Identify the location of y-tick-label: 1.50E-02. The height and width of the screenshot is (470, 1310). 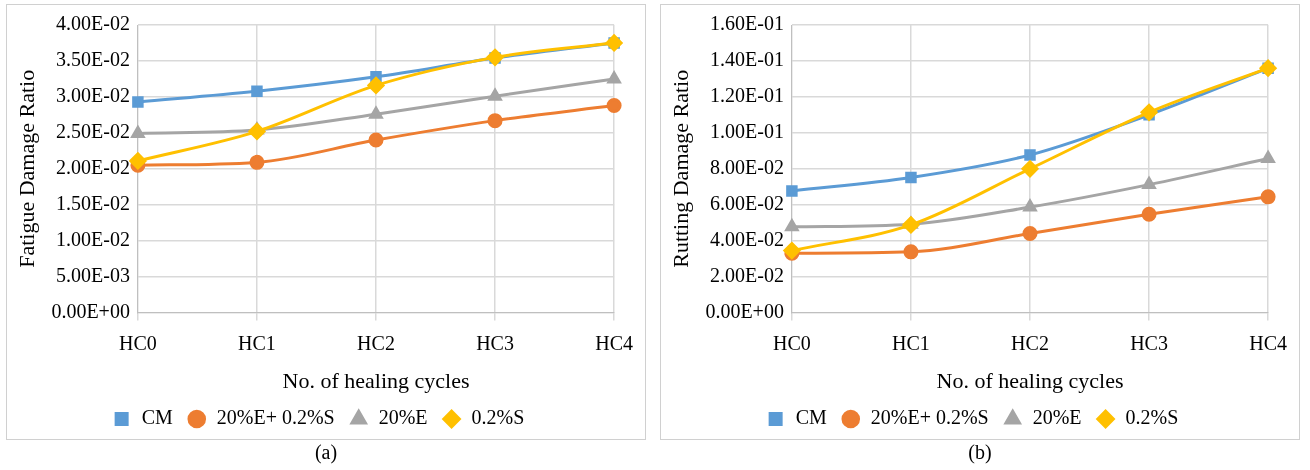
(93, 203).